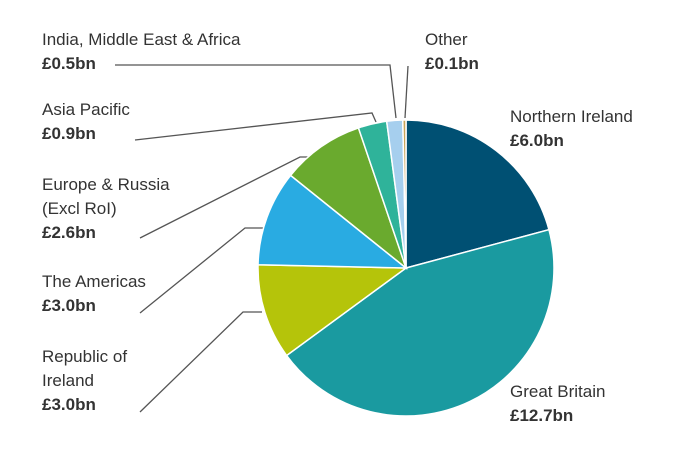 Image resolution: width=687 pixels, height=452 pixels. Describe the element at coordinates (69, 232) in the screenshot. I see `value-label: £2.6bn` at that location.